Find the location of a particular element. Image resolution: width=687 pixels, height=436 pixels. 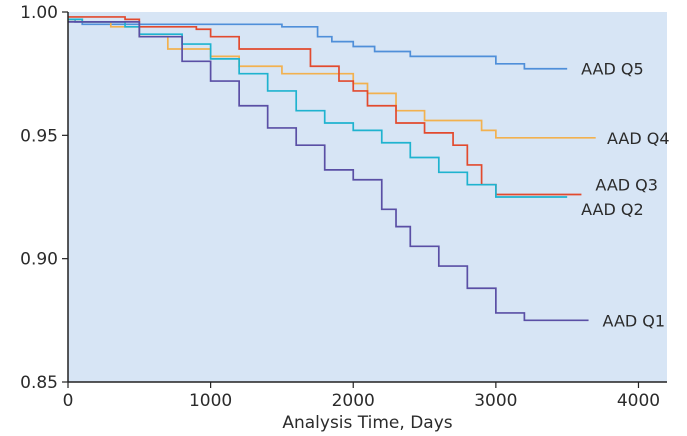

series-label-1: AAD Q4 is located at coordinates (638, 138).